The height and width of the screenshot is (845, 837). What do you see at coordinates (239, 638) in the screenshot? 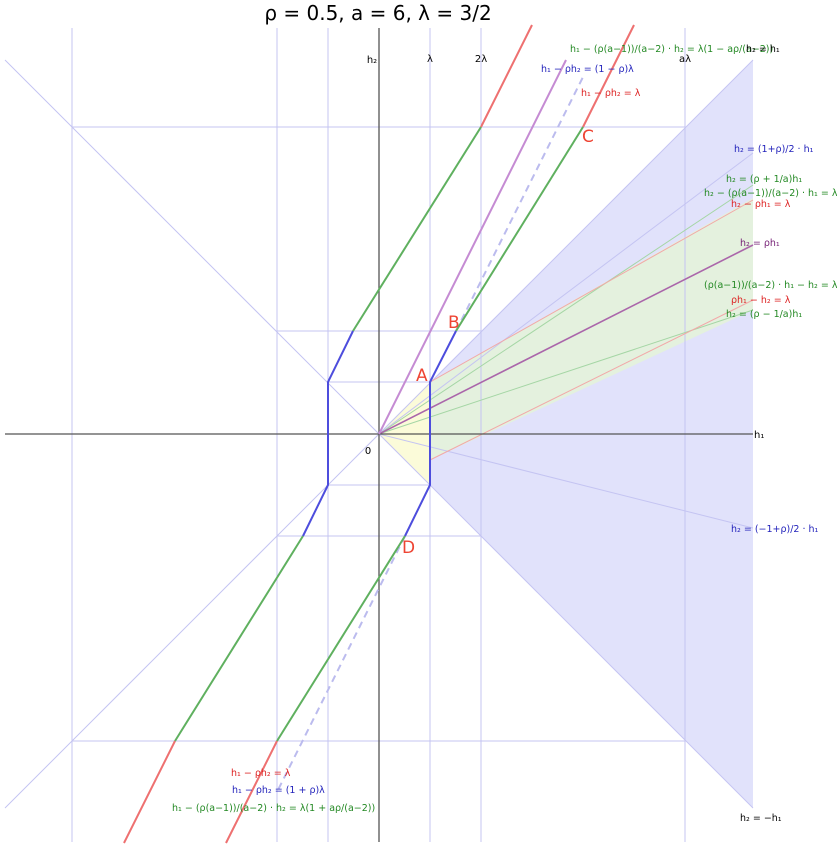
I see `green-left-lower` at bounding box center [239, 638].